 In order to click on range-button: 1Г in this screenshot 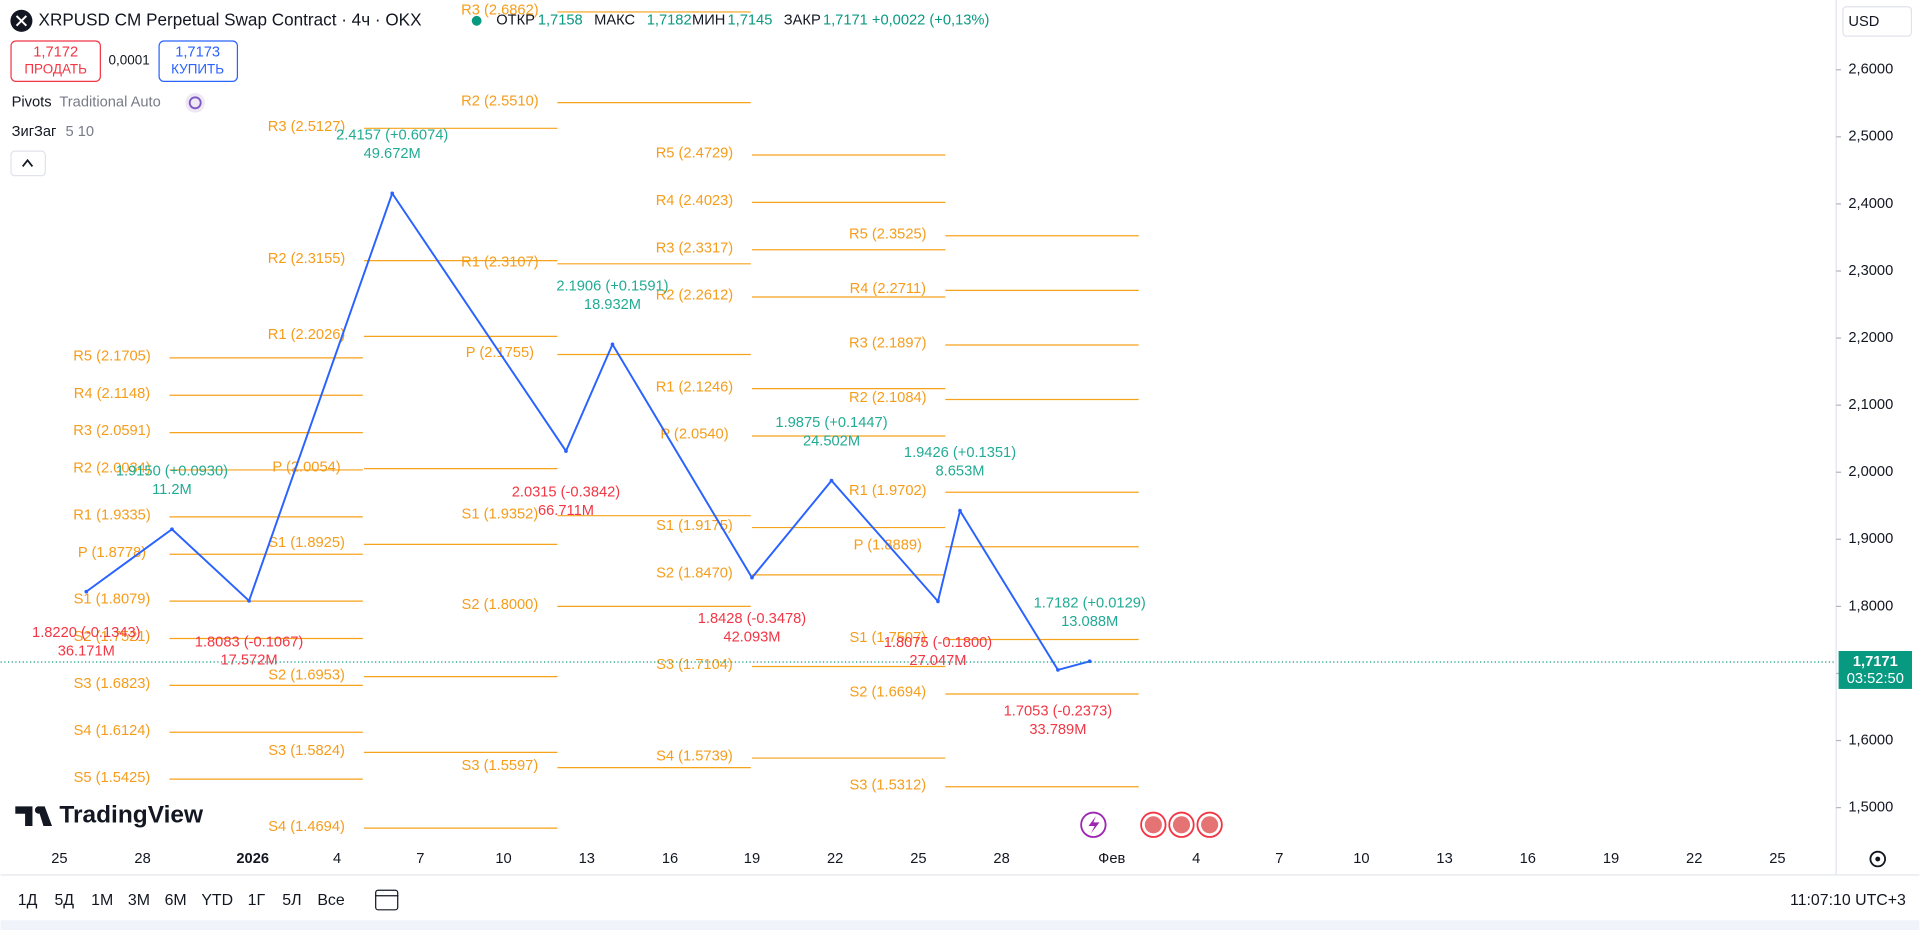, I will do `click(257, 900)`.